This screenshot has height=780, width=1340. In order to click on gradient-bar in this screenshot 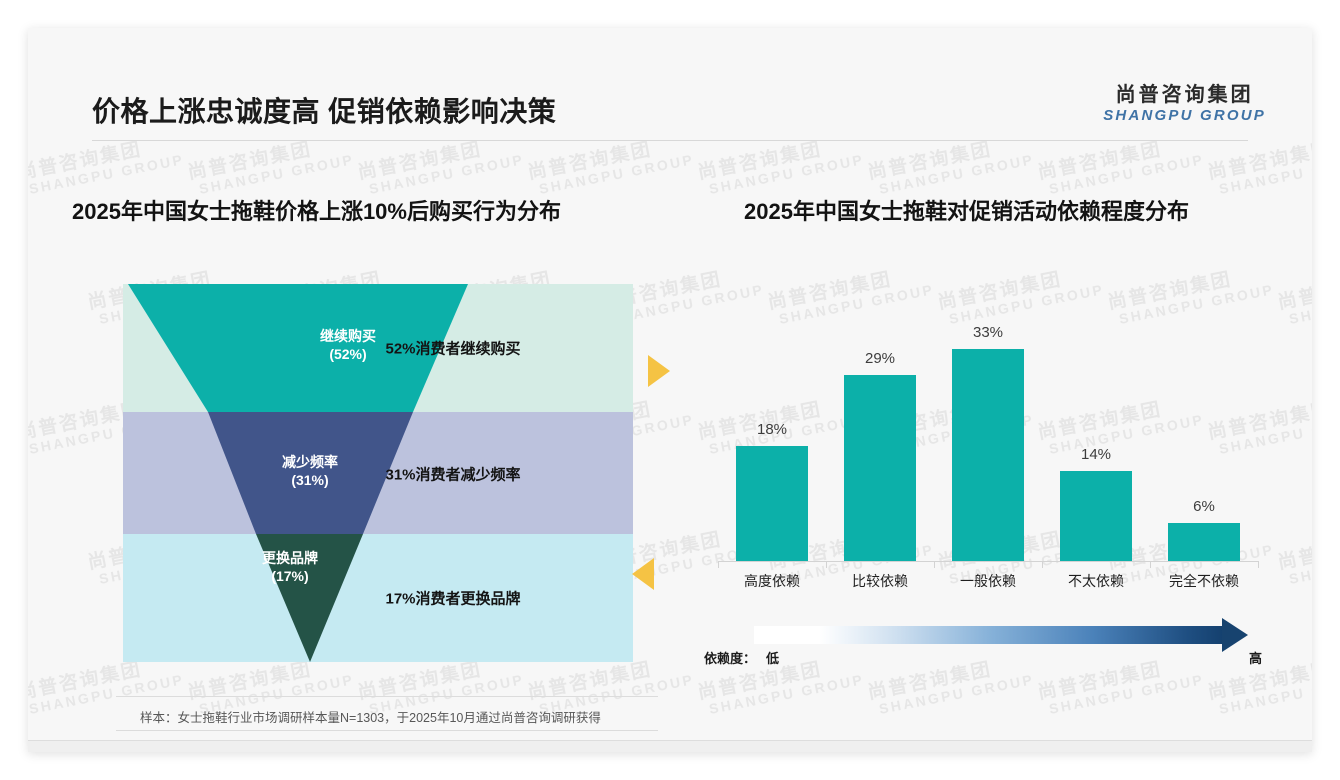, I will do `click(989, 635)`.